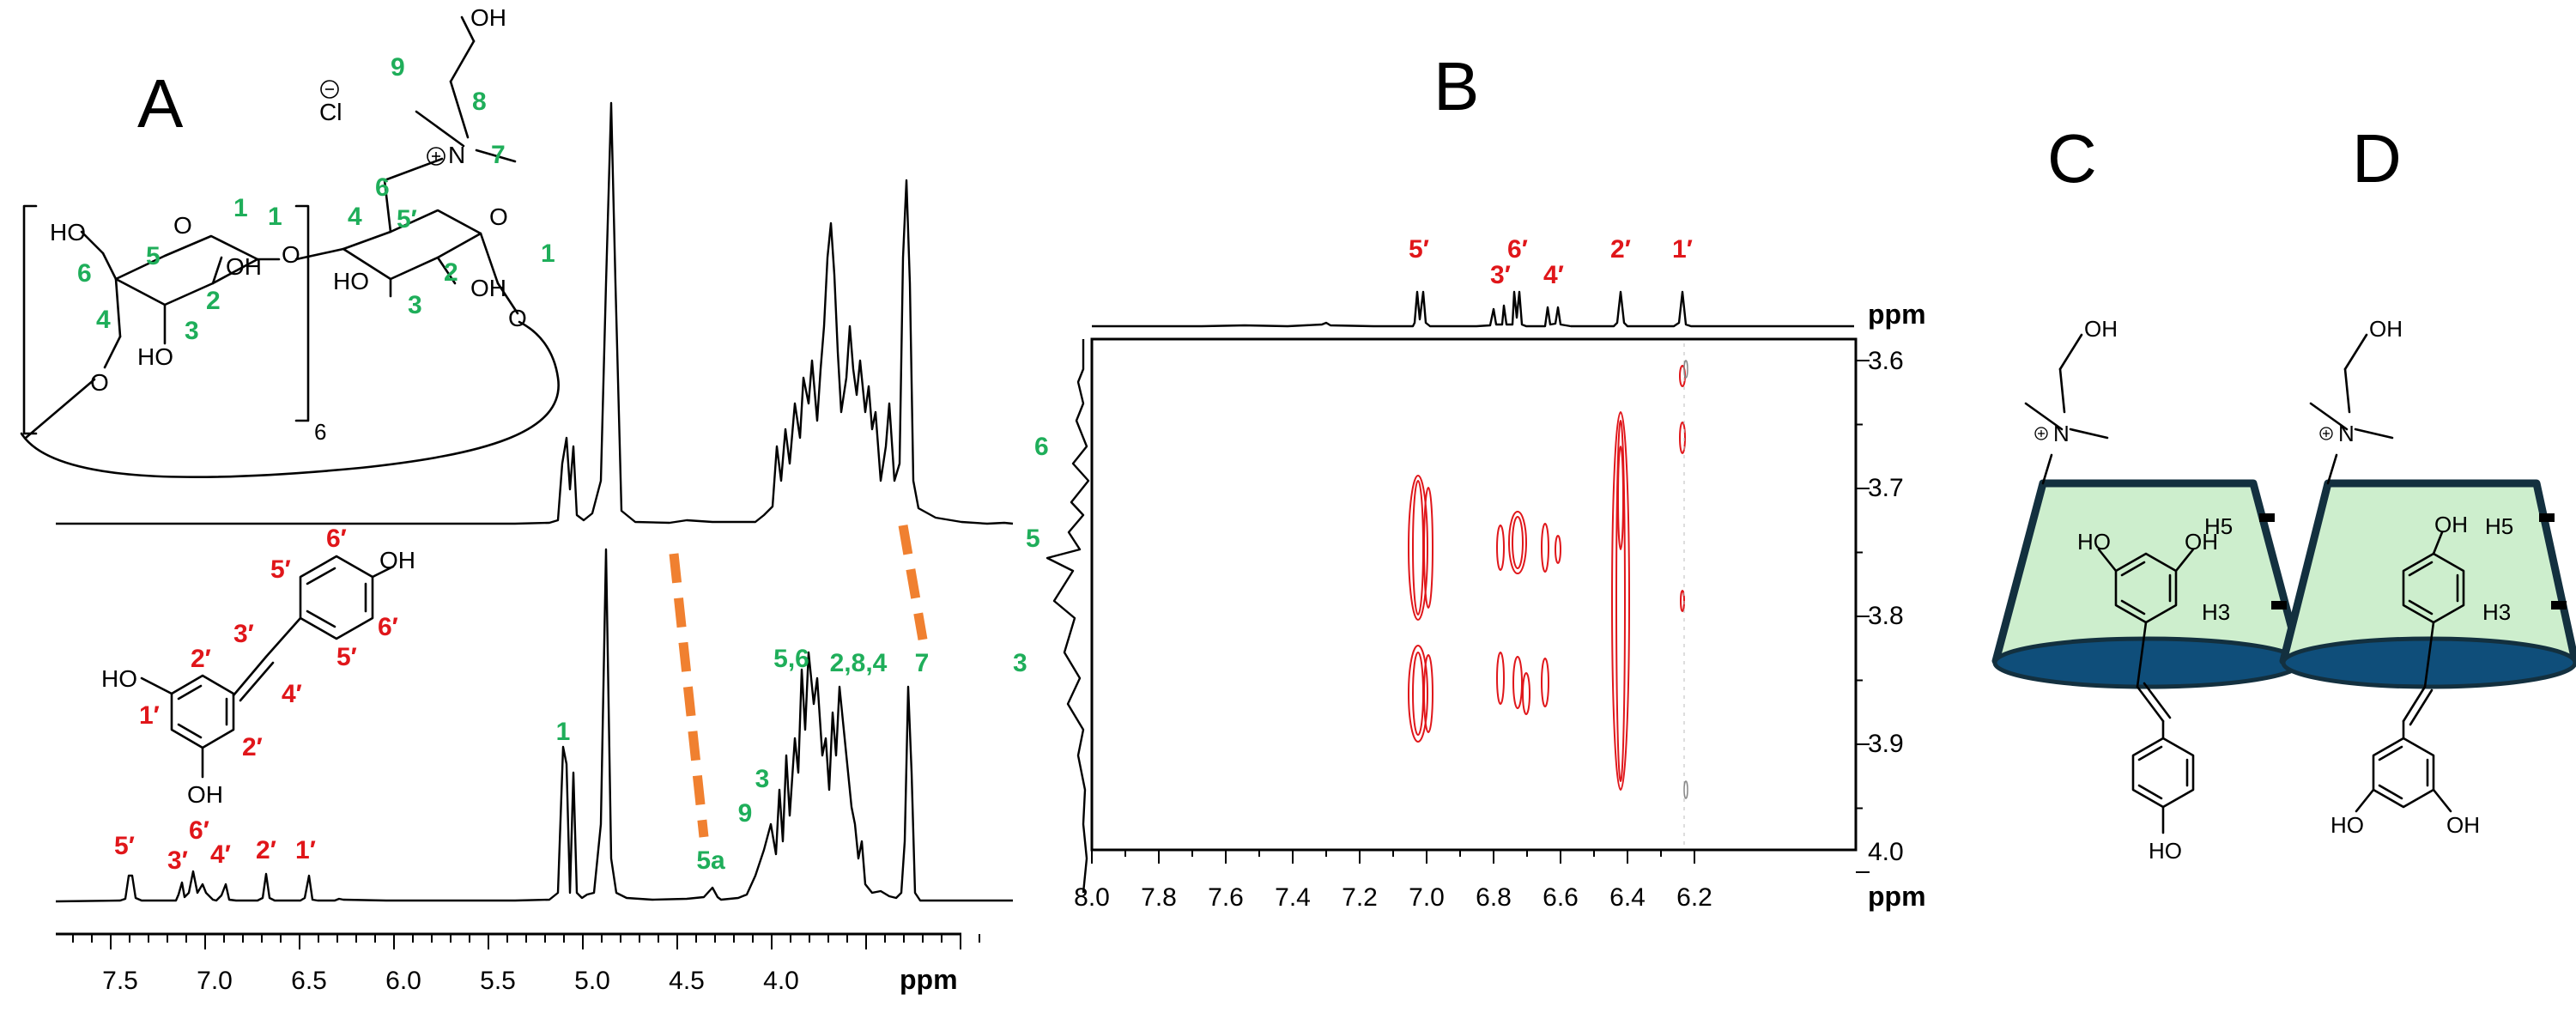 This screenshot has height=1019, width=2576. I want to click on guest-resorcinol-ring, so click(2403, 773).